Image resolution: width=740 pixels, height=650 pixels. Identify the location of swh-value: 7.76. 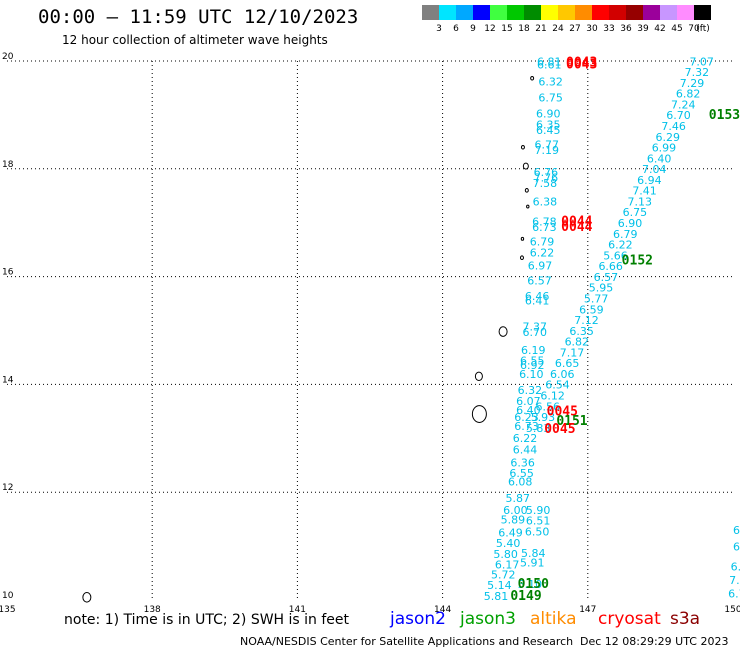
(546, 178).